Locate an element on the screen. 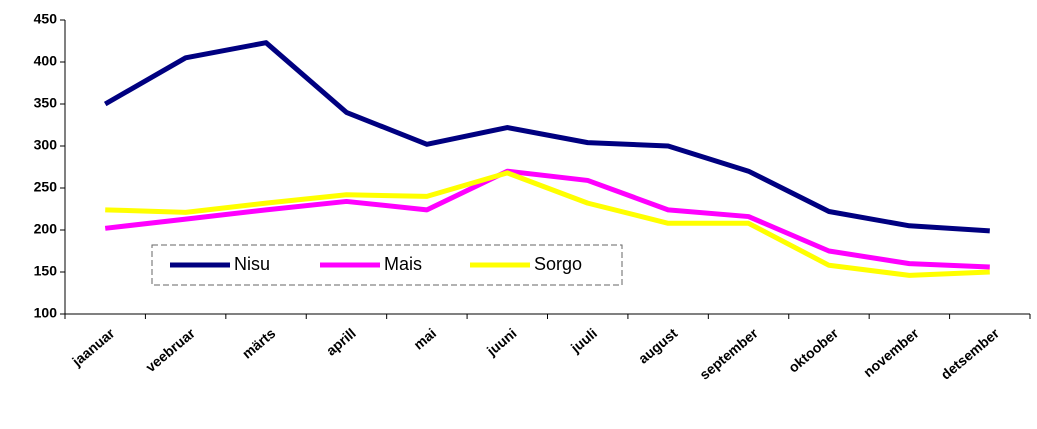 This screenshot has width=1037, height=429. x-tick-label: mai is located at coordinates (424, 339).